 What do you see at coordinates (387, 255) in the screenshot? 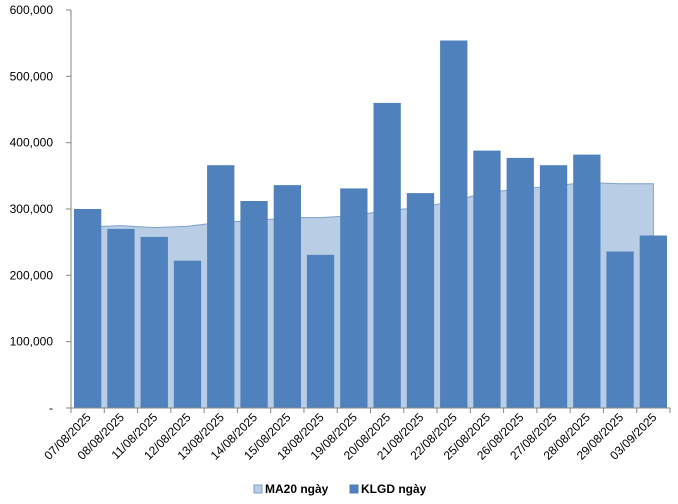
I see `bar-20-08-2025` at bounding box center [387, 255].